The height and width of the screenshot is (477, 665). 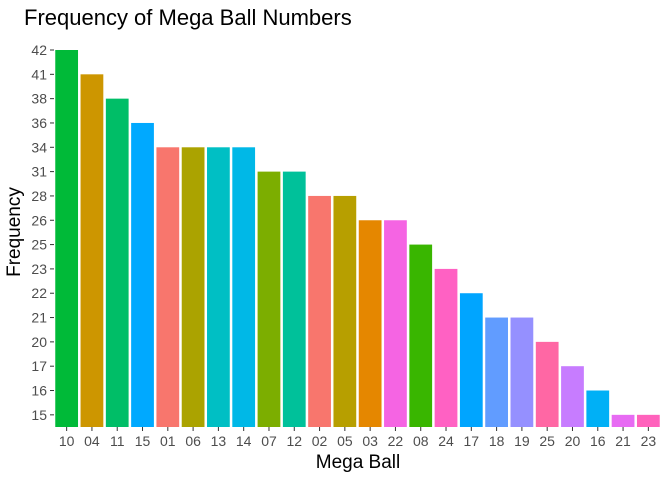 What do you see at coordinates (623, 441) in the screenshot?
I see `x-tick-label: 21` at bounding box center [623, 441].